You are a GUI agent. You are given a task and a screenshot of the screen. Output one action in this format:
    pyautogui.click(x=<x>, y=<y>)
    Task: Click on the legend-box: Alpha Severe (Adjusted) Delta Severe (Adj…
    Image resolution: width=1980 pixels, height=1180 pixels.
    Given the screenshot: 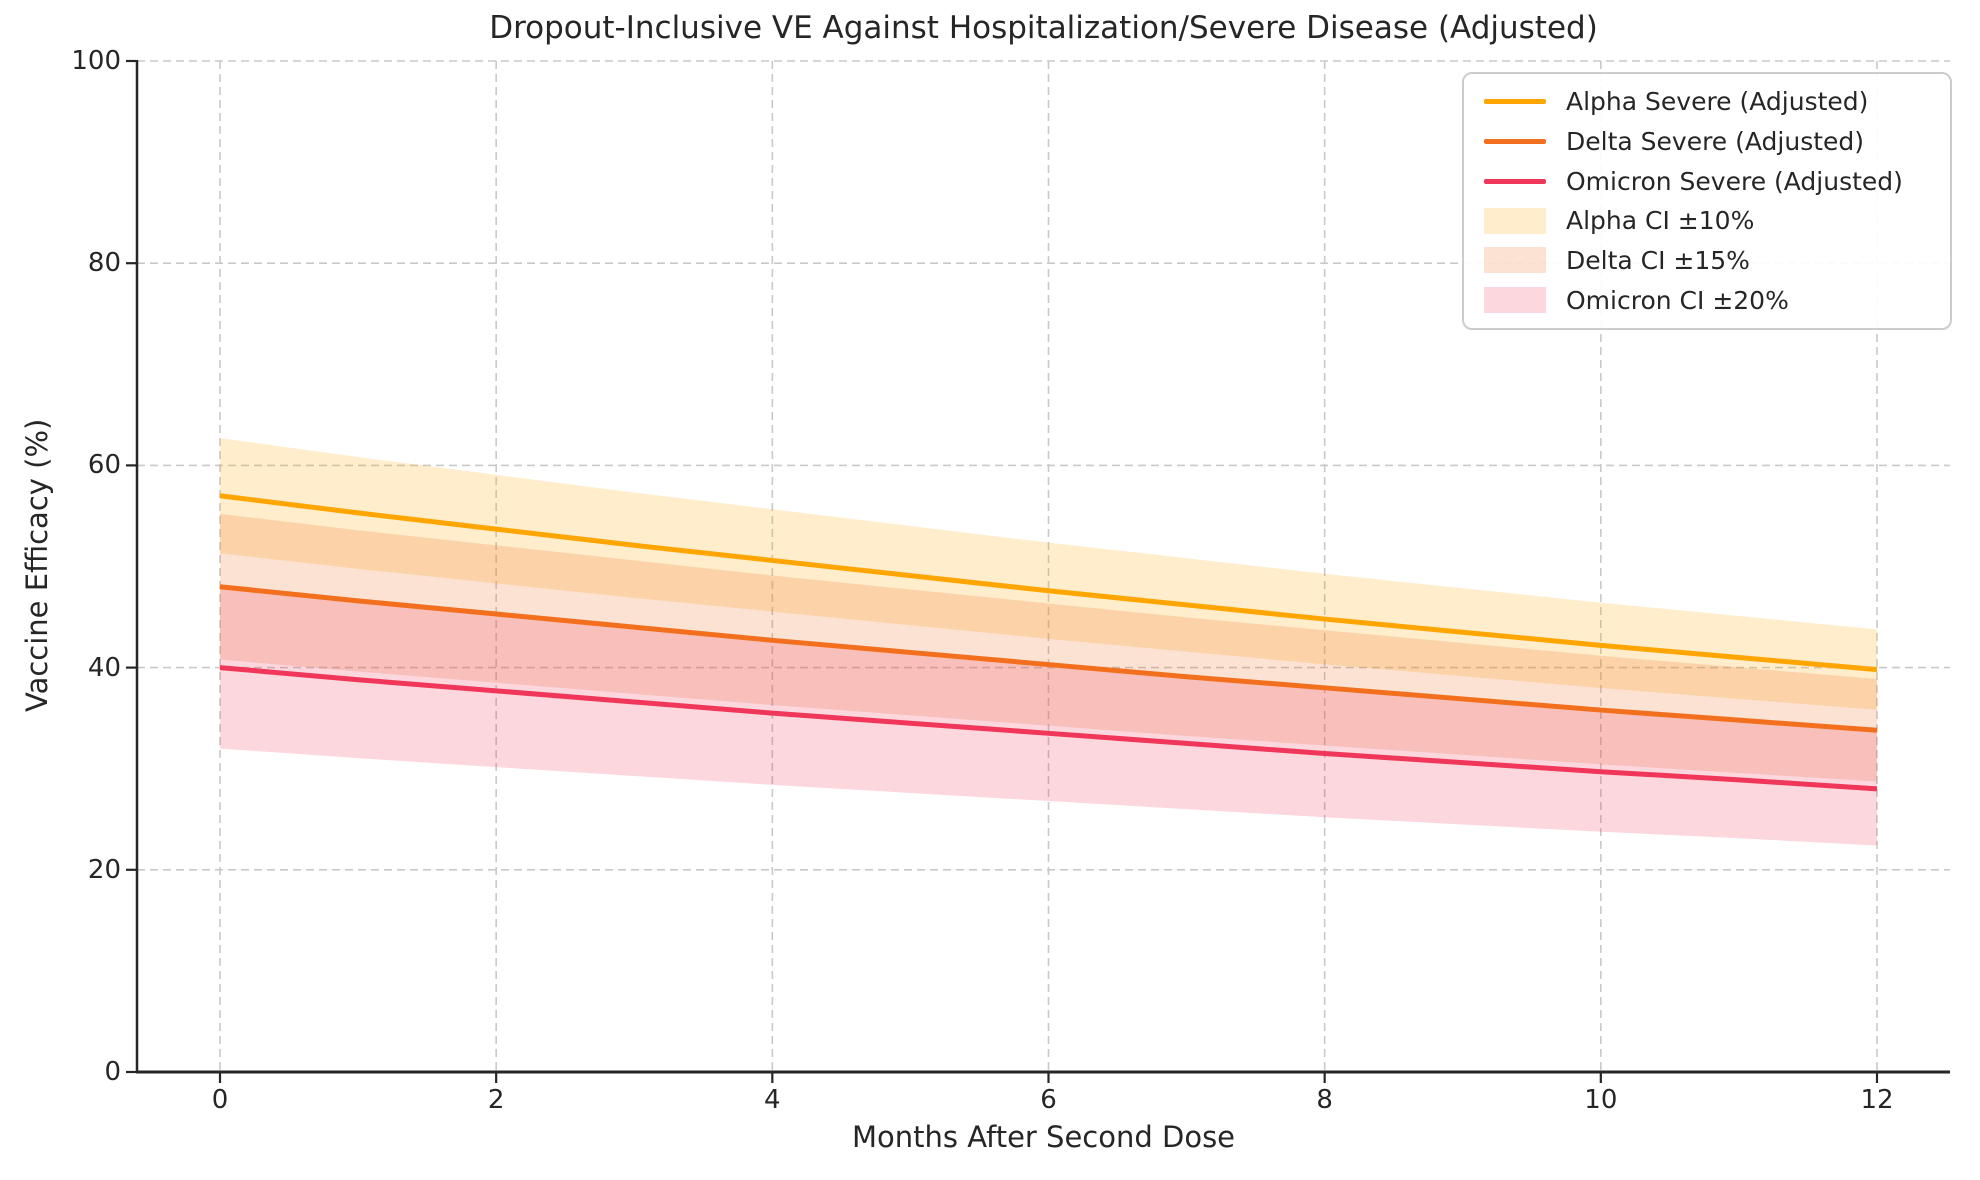 What is the action you would take?
    pyautogui.click(x=1707, y=201)
    